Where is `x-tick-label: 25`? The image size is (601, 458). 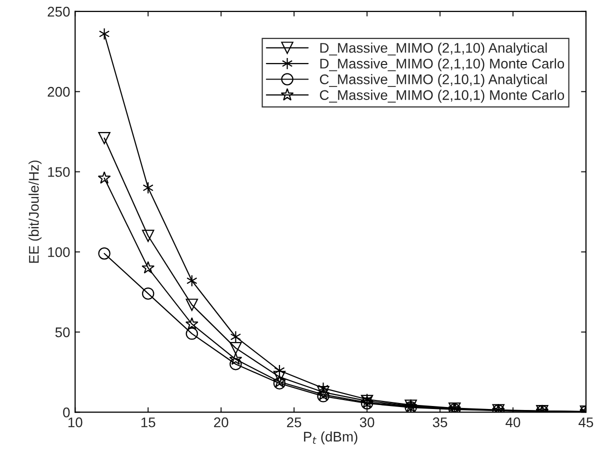
x-tick-label: 25 is located at coordinates (294, 422).